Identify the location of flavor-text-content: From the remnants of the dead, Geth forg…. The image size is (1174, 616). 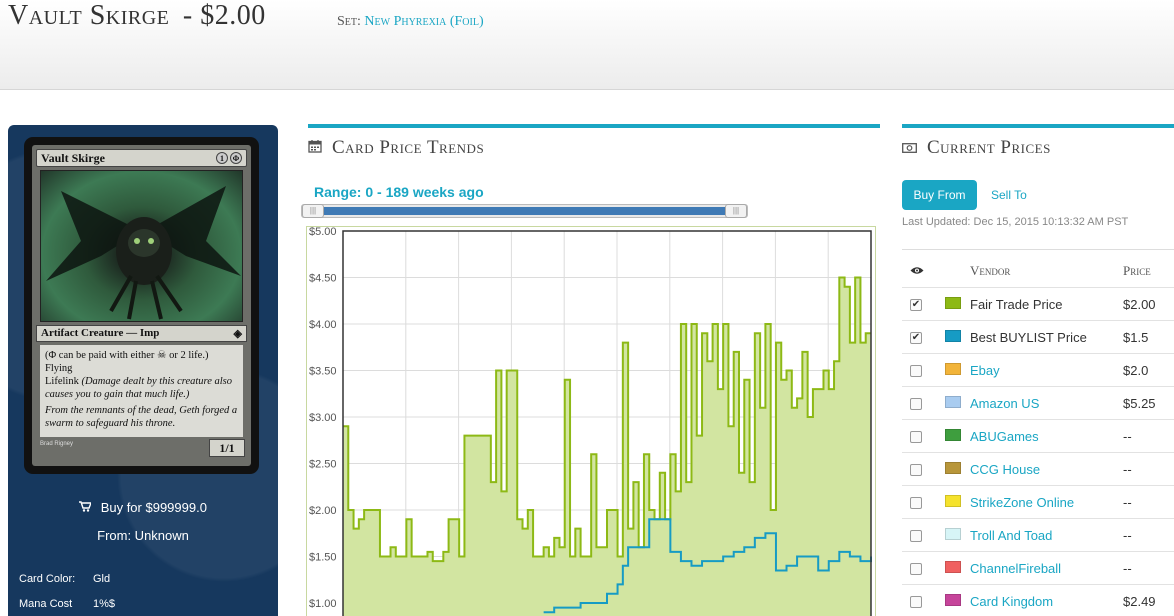
(141, 417).